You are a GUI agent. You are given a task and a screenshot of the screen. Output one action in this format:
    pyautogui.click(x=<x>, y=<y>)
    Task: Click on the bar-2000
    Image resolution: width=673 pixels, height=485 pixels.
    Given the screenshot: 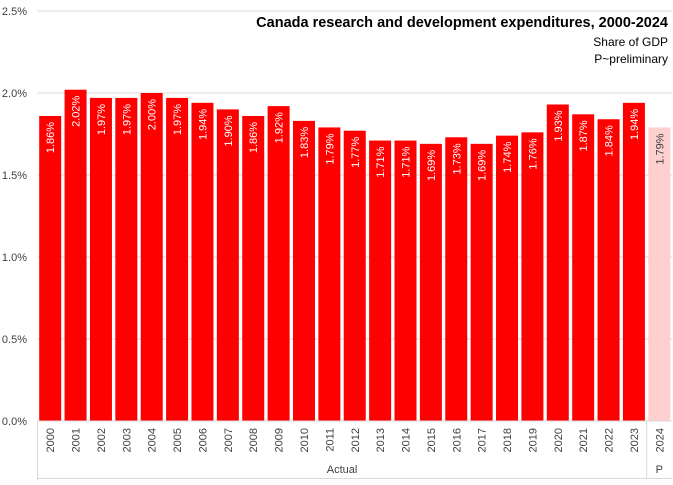 What is the action you would take?
    pyautogui.click(x=50, y=268)
    